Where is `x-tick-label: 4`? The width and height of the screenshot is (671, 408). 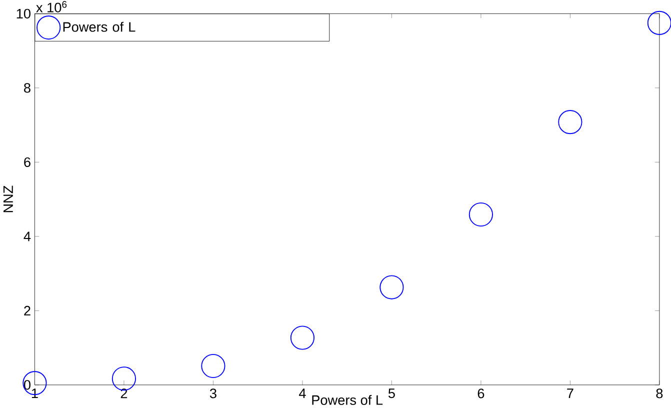 x-tick-label: 4 is located at coordinates (302, 393).